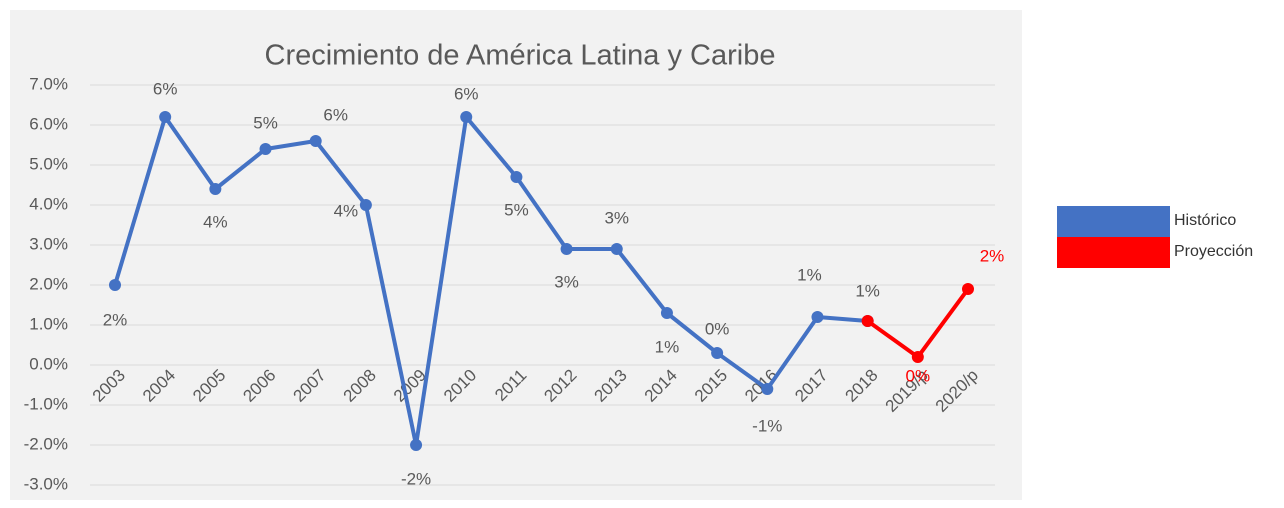 This screenshot has width=1284, height=508. I want to click on y-tick-label: 3.0%, so click(48, 243).